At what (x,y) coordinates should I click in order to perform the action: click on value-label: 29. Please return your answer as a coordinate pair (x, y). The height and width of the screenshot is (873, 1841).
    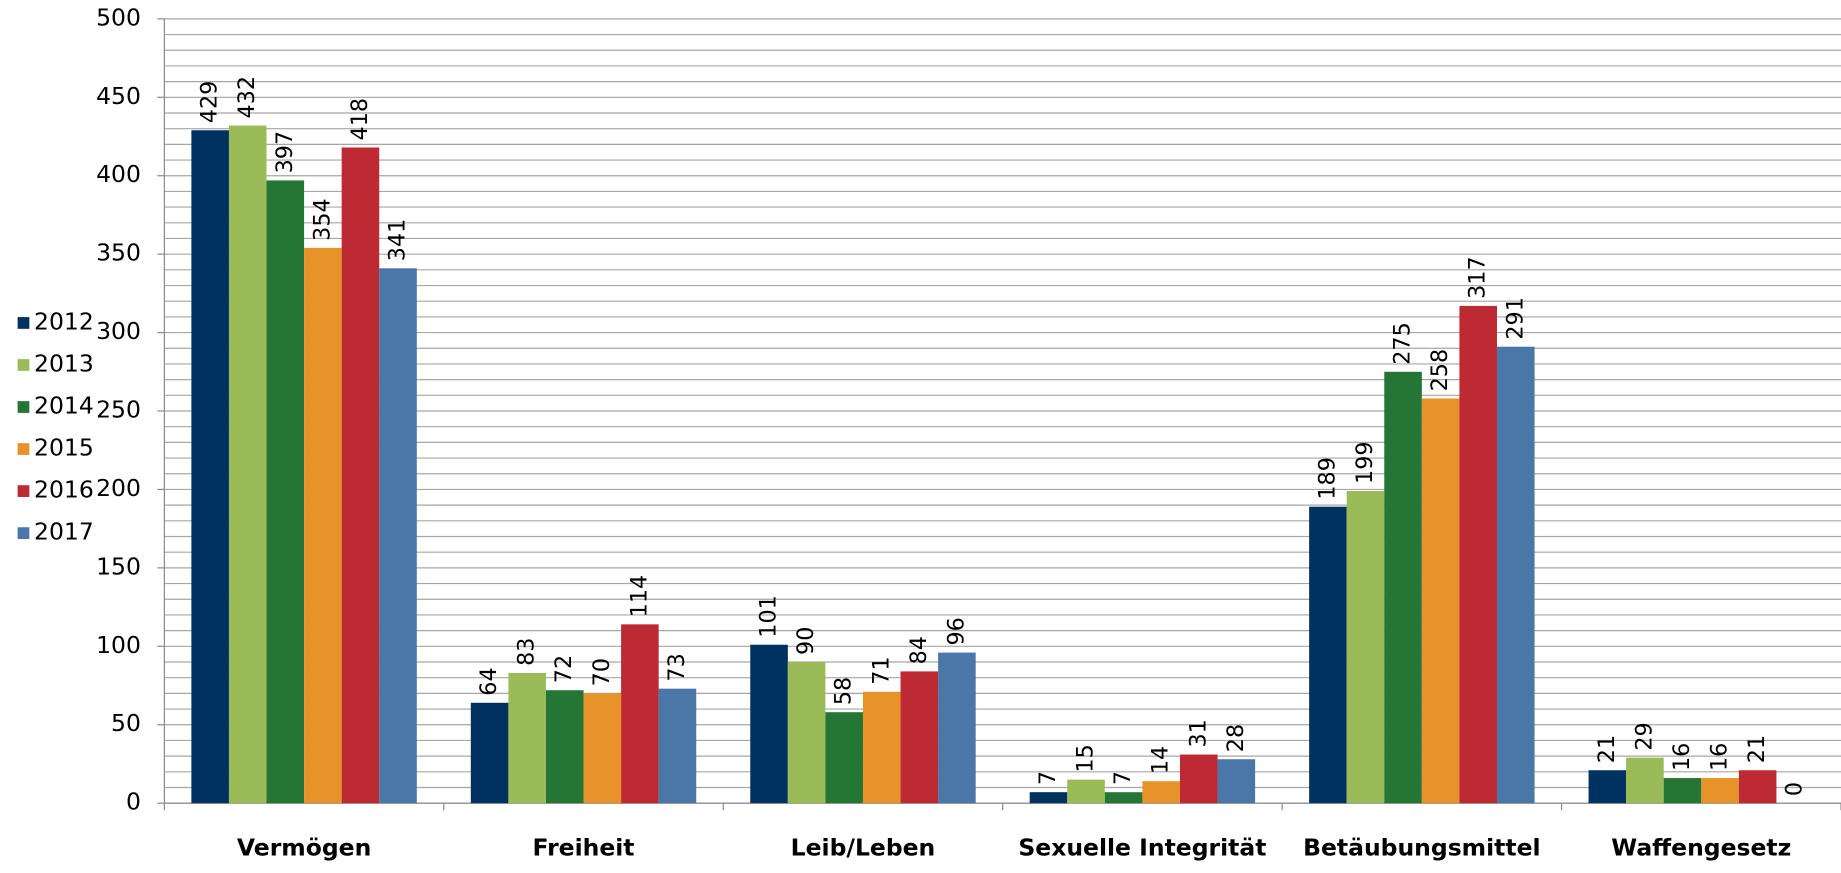
    Looking at the image, I should click on (1644, 736).